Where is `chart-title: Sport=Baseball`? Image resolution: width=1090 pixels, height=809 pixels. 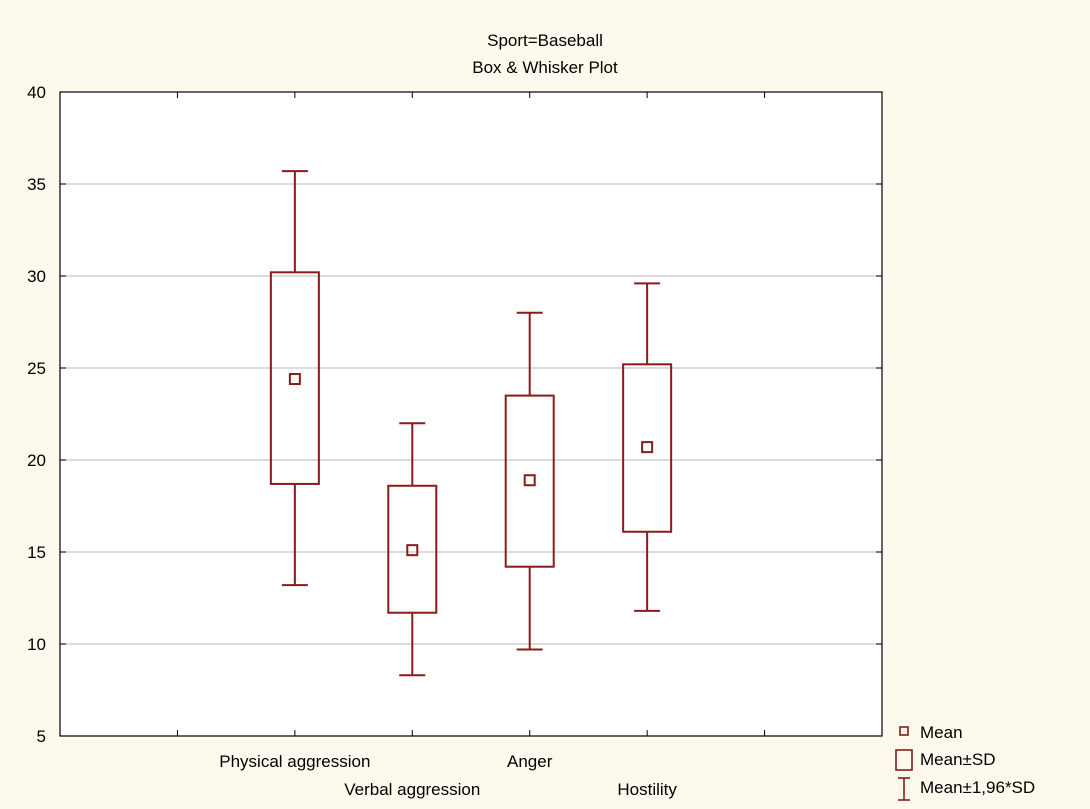
chart-title: Sport=Baseball is located at coordinates (545, 40).